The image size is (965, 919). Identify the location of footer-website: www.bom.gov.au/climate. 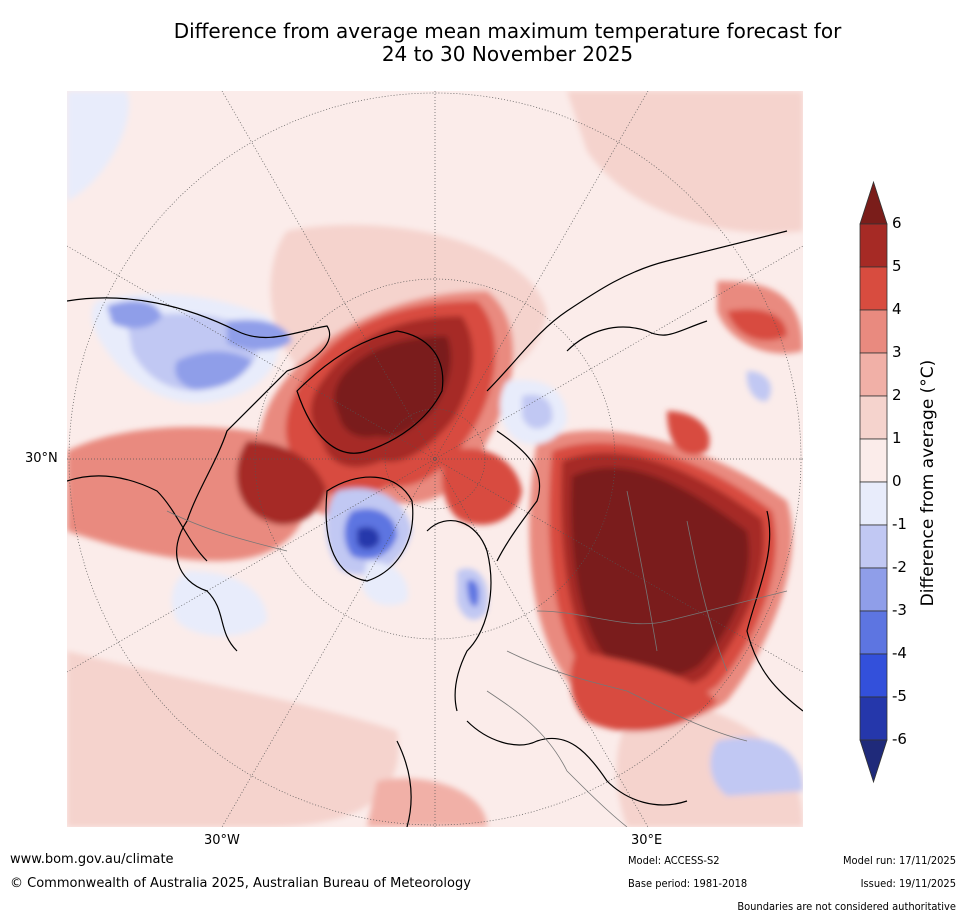
(92, 859).